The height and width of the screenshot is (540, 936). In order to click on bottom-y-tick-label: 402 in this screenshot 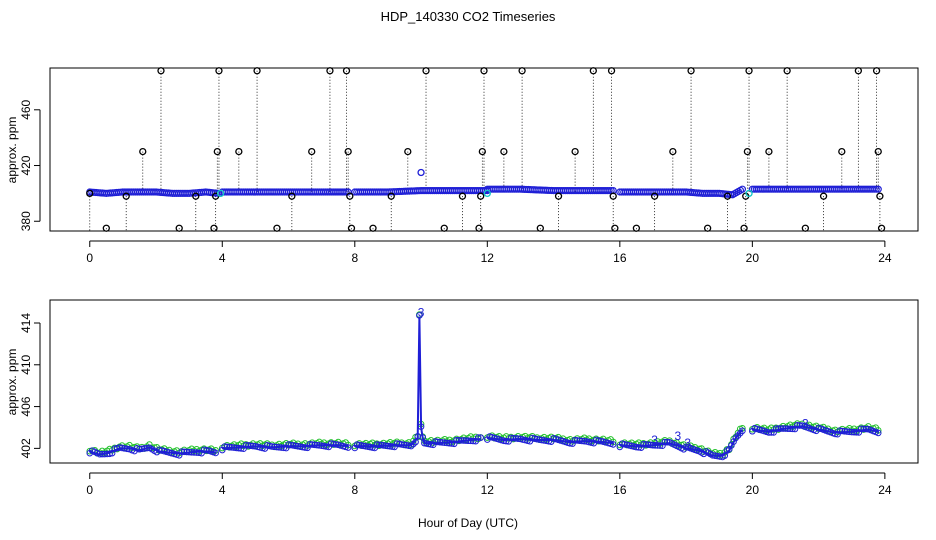, I will do `click(26, 448)`.